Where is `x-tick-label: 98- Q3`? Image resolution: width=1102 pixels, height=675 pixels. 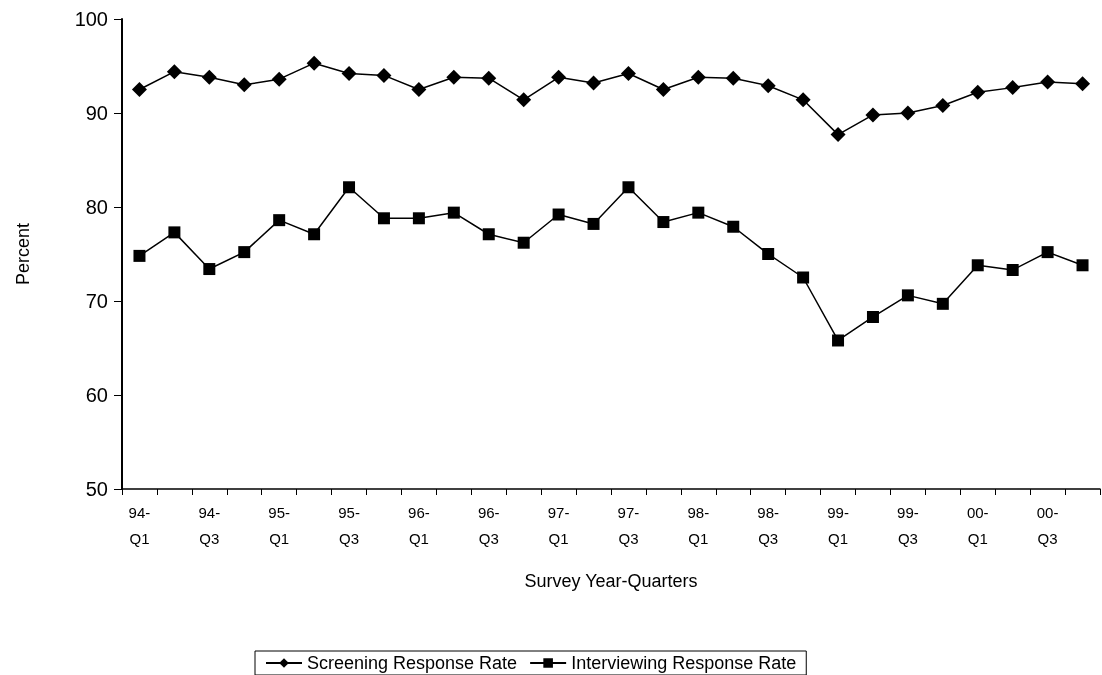 x-tick-label: 98- Q3 is located at coordinates (768, 525).